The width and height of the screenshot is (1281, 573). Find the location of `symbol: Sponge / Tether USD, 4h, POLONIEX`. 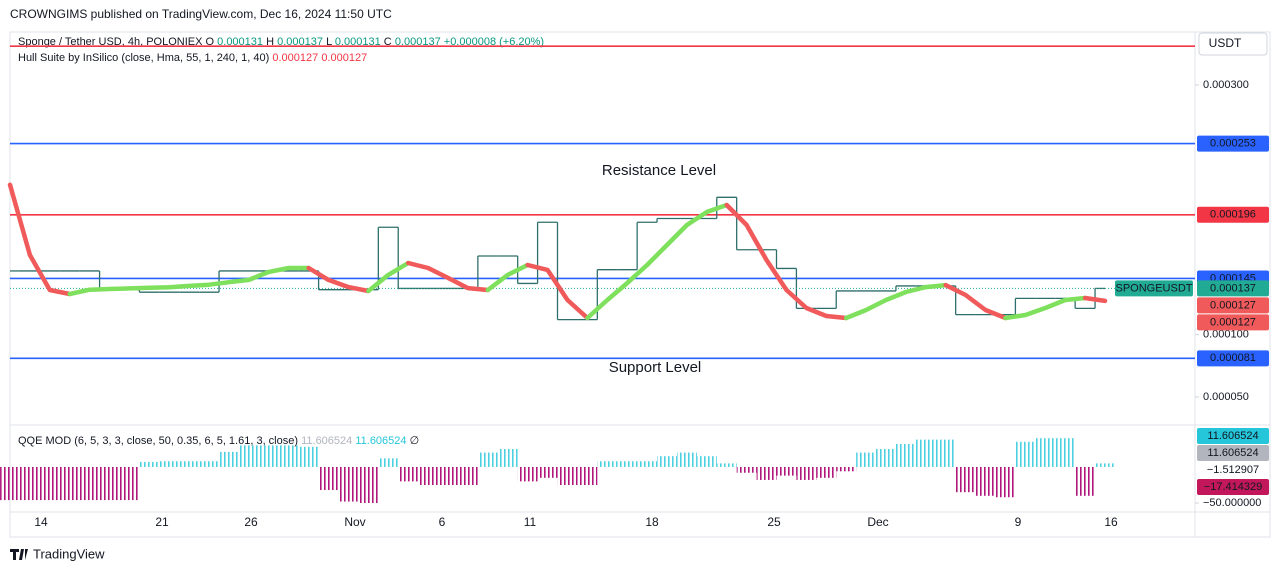

symbol: Sponge / Tether USD, 4h, POLONIEX is located at coordinates (110, 42).